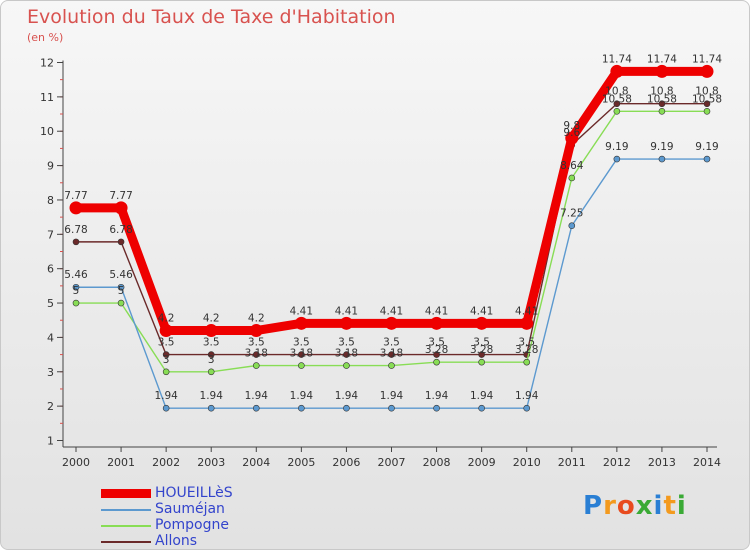 The image size is (750, 550). I want to click on x-tick-label: 2001, so click(121, 462).